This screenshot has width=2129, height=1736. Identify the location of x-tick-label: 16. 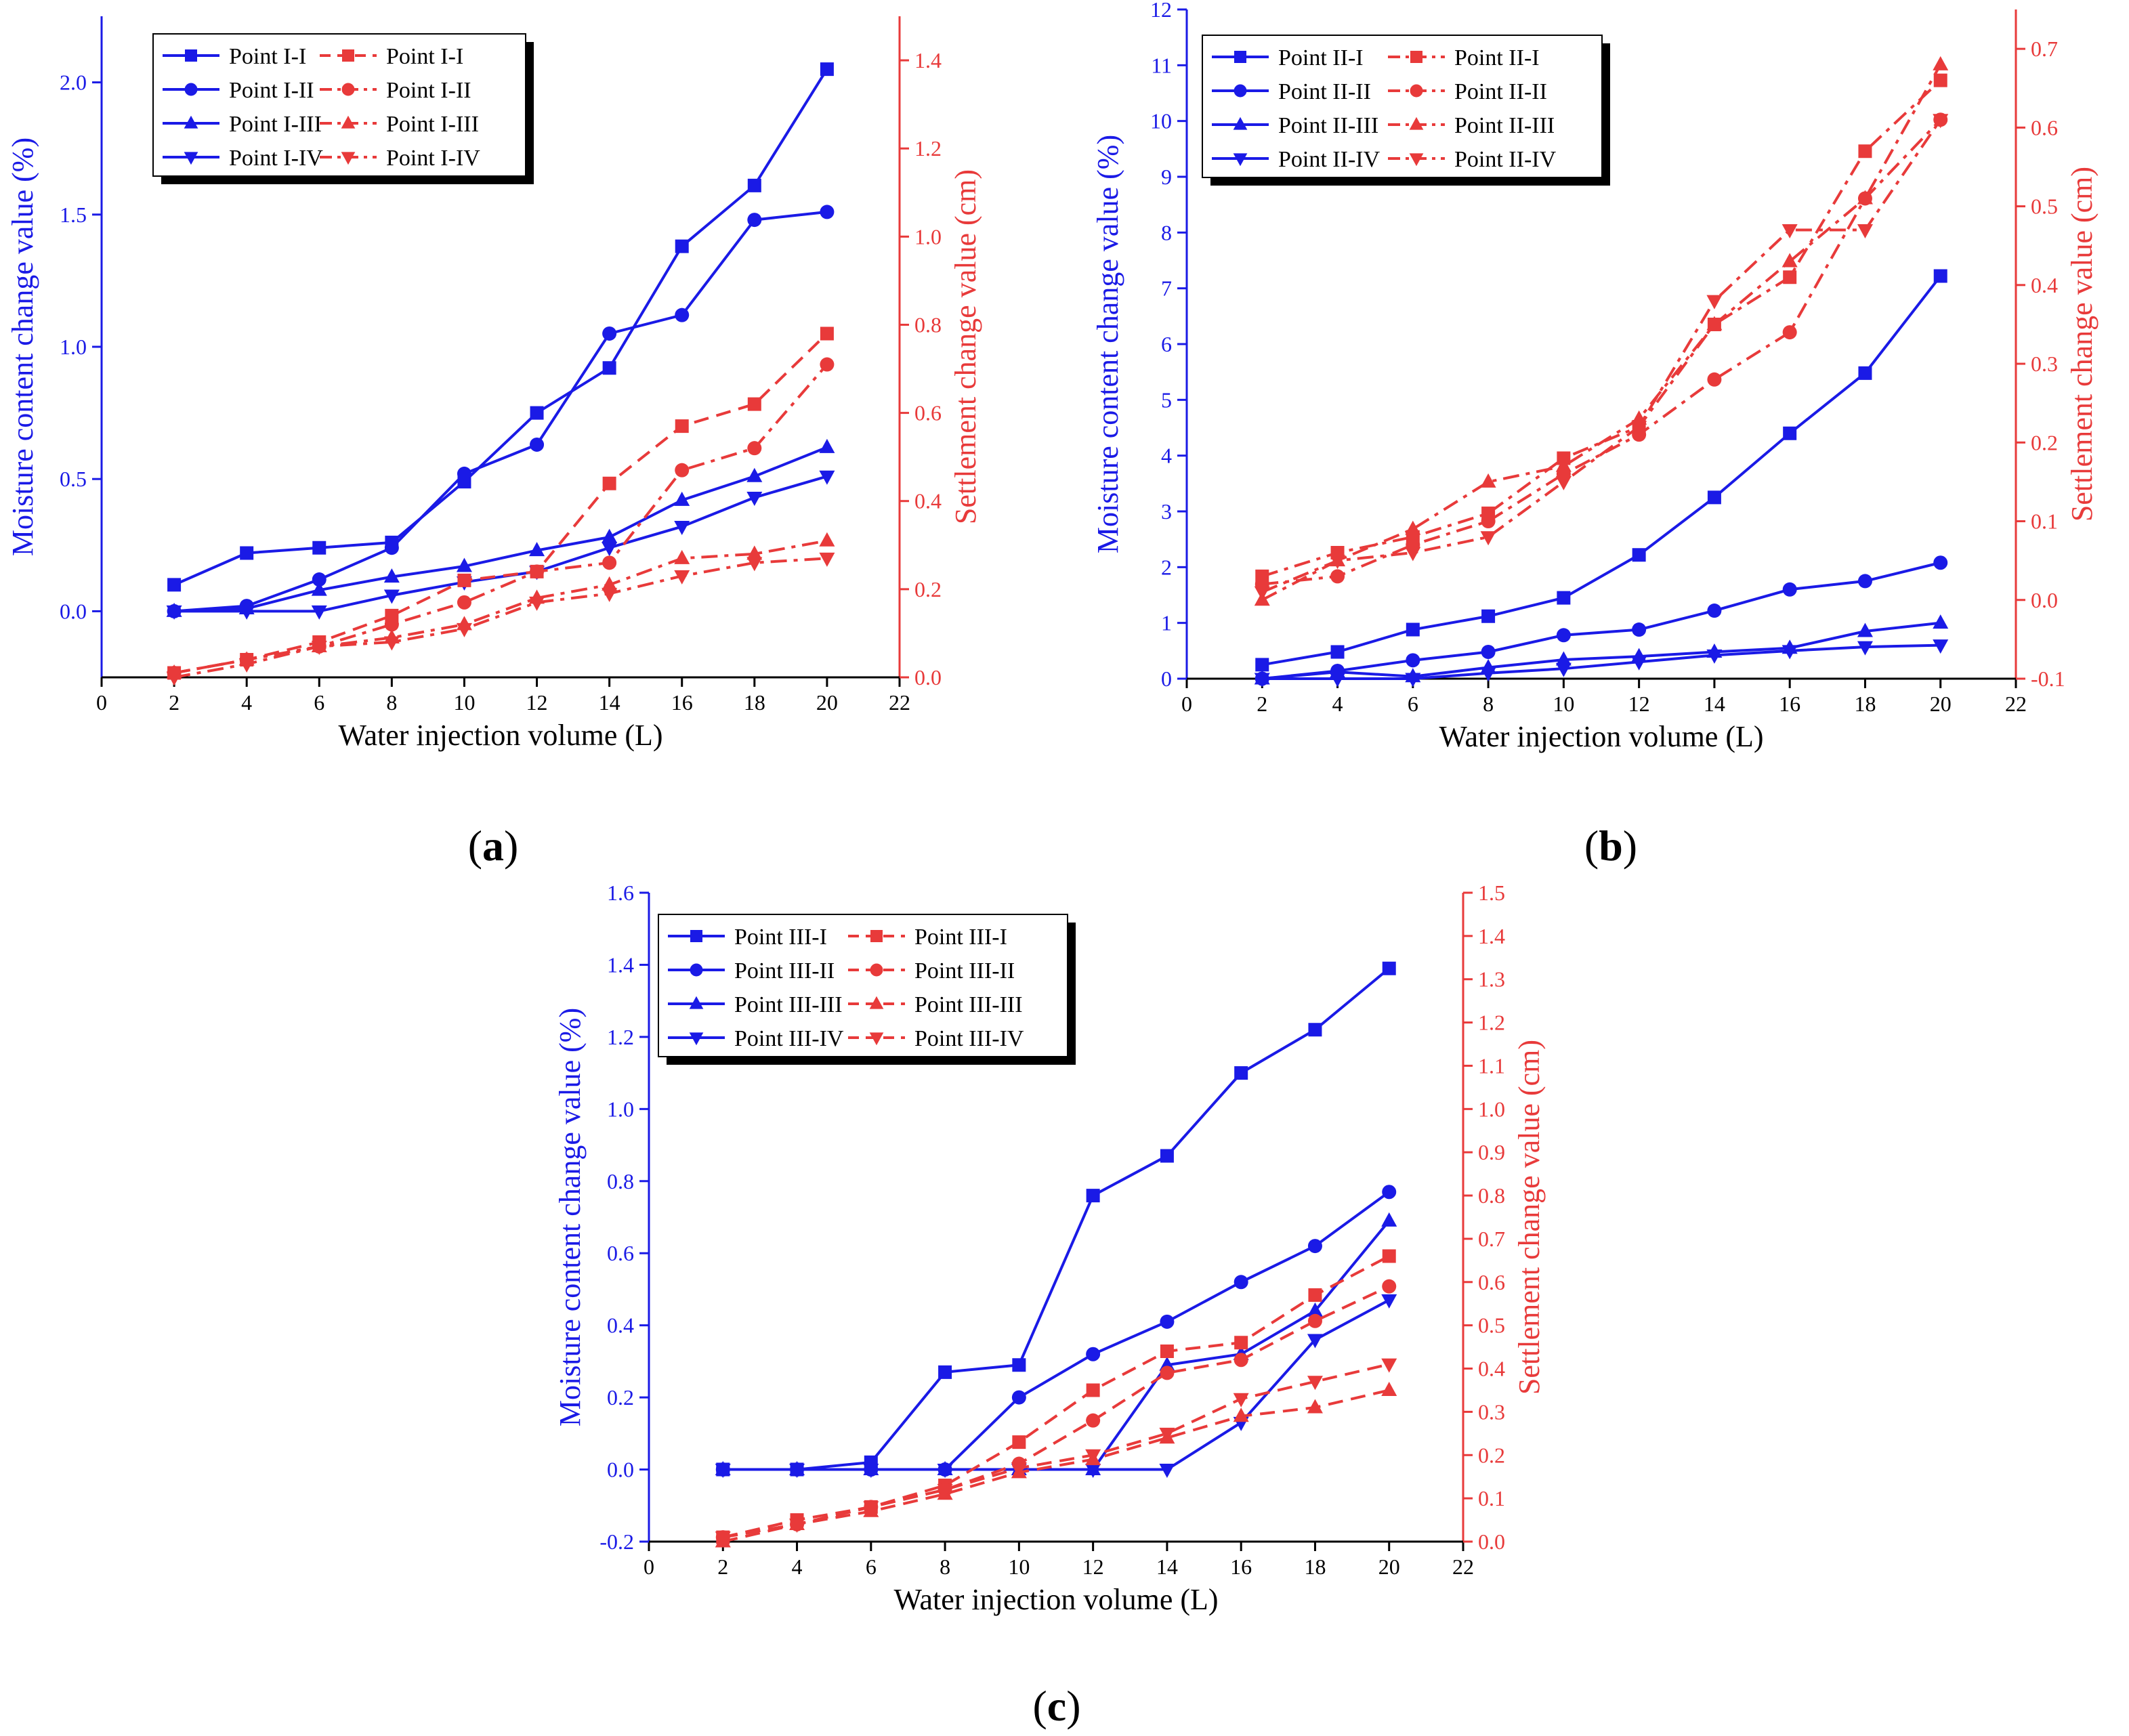
(1241, 1566).